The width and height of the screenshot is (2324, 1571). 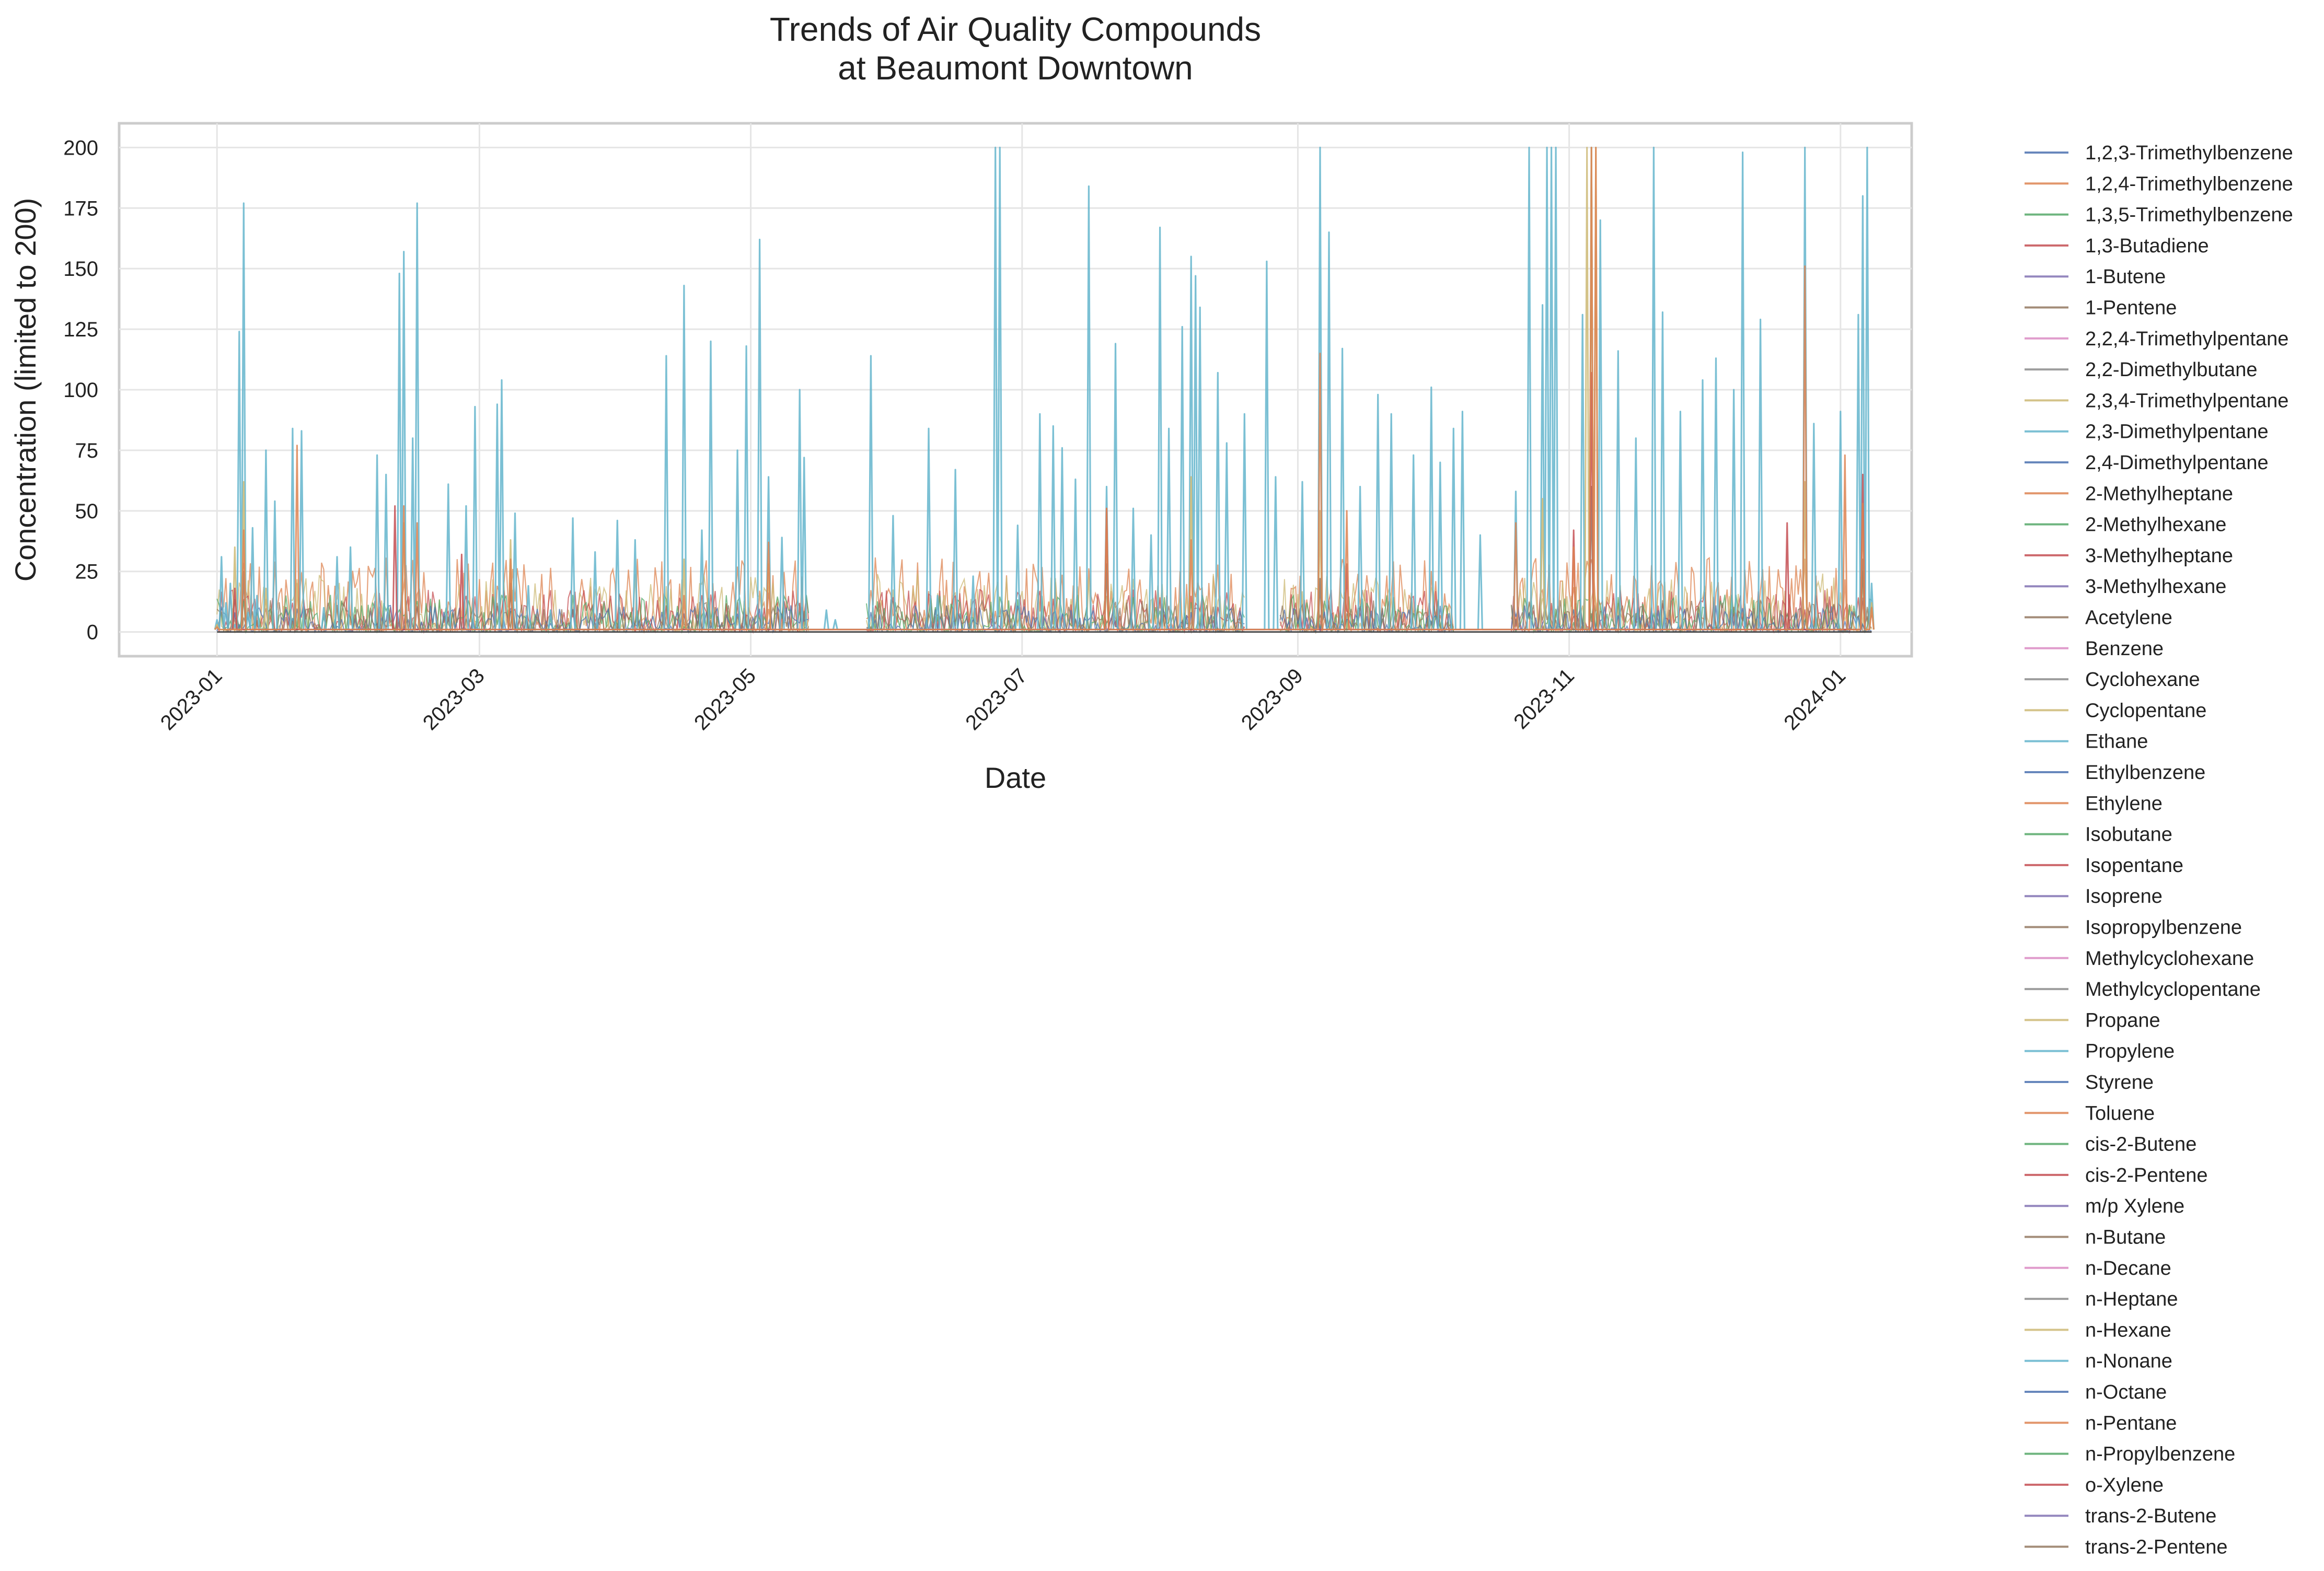 What do you see at coordinates (1814, 699) in the screenshot?
I see `x-tick-label: 2024-01` at bounding box center [1814, 699].